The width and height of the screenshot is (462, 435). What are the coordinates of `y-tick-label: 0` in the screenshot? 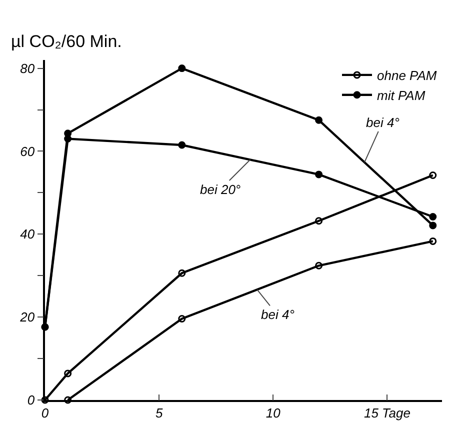 It's located at (31, 400).